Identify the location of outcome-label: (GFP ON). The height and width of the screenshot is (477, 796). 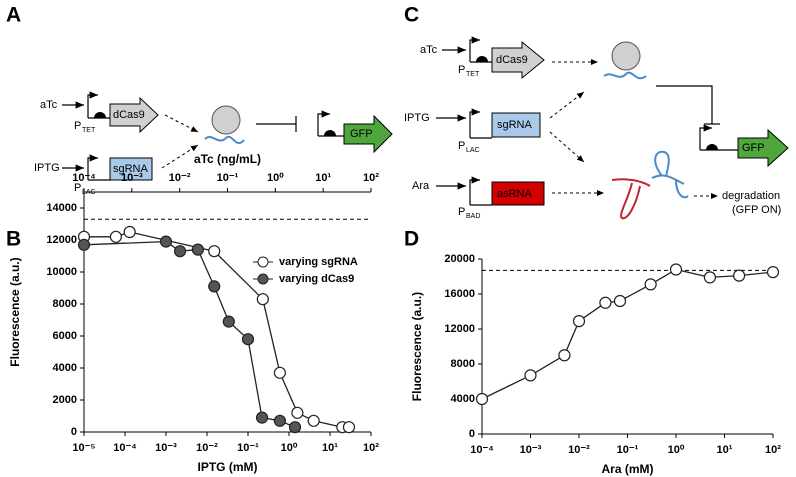
(756, 210).